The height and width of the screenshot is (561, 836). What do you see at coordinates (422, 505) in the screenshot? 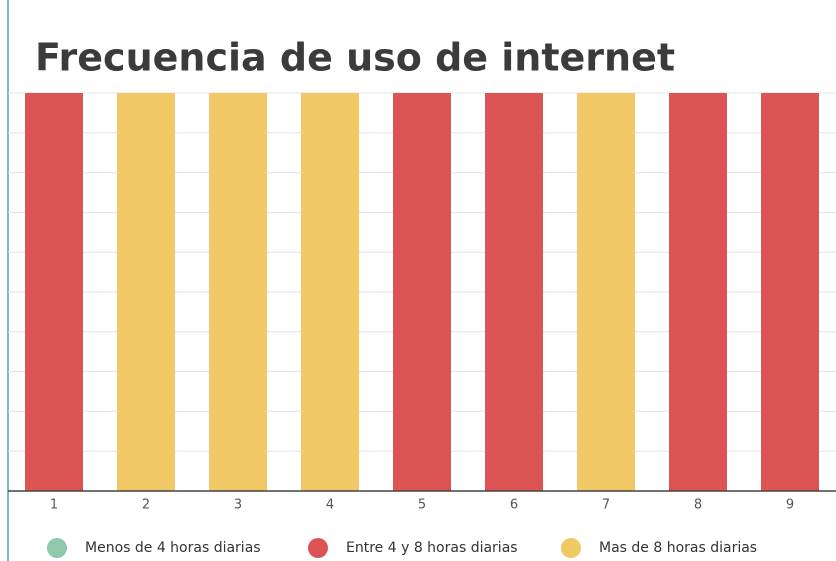
I see `x-tick-label: 5` at bounding box center [422, 505].